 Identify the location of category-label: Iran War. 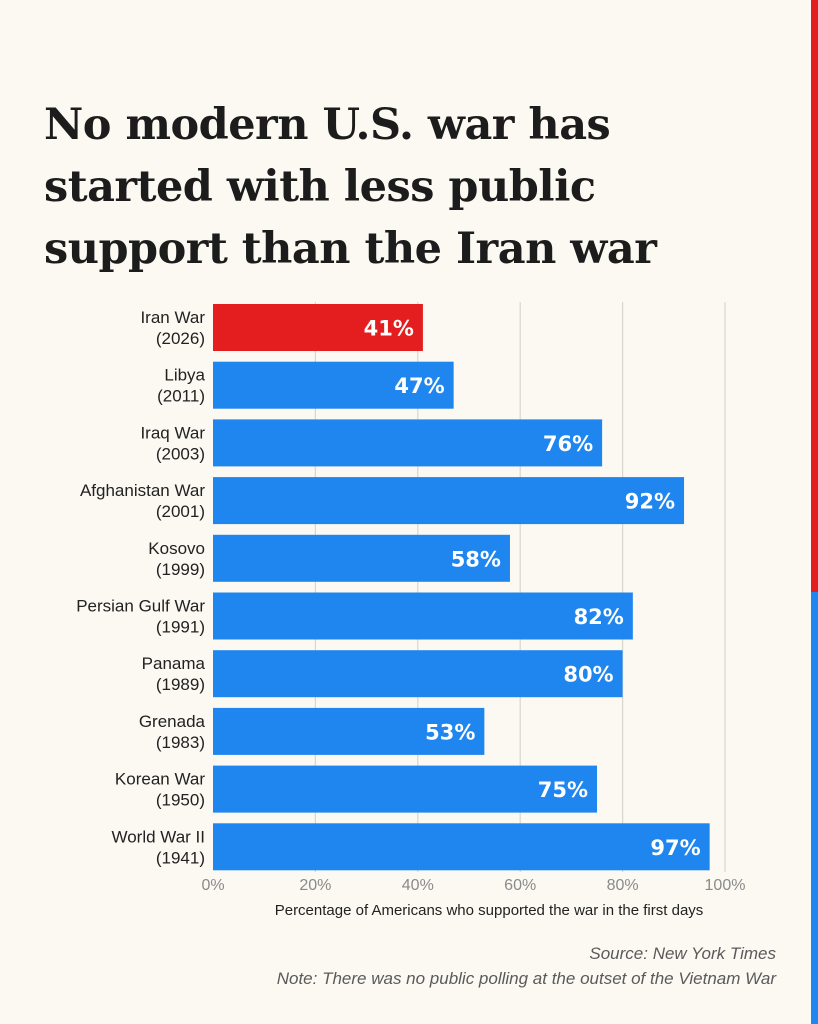
(172, 317).